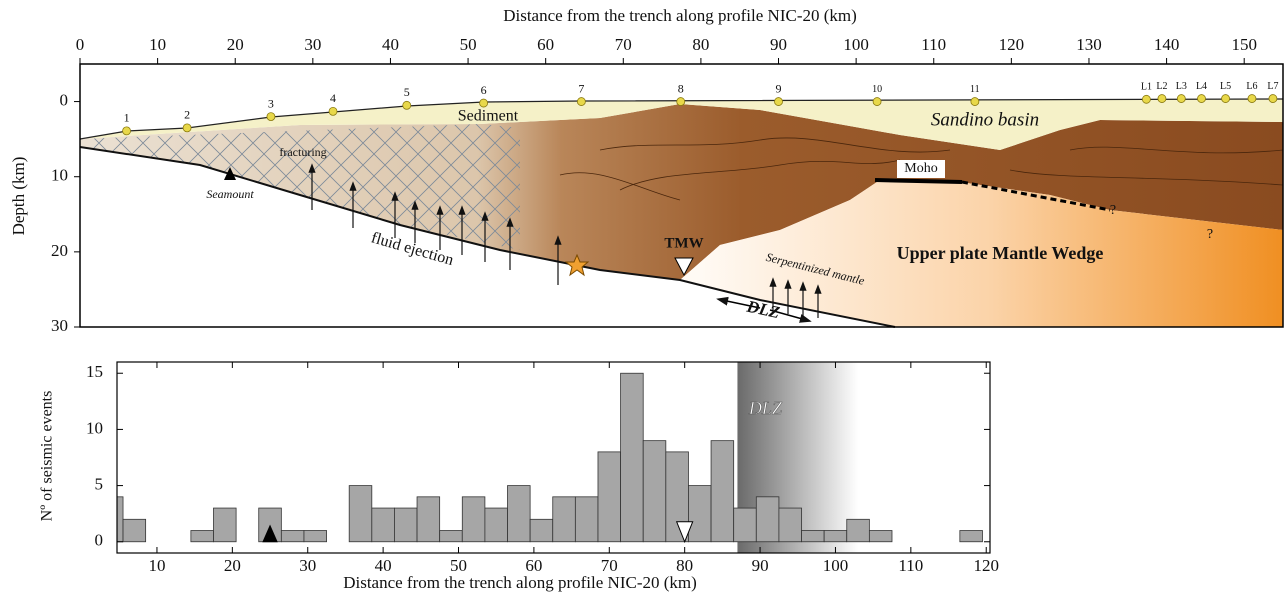 This screenshot has width=1286, height=599. I want to click on arrows, so click(565, 240).